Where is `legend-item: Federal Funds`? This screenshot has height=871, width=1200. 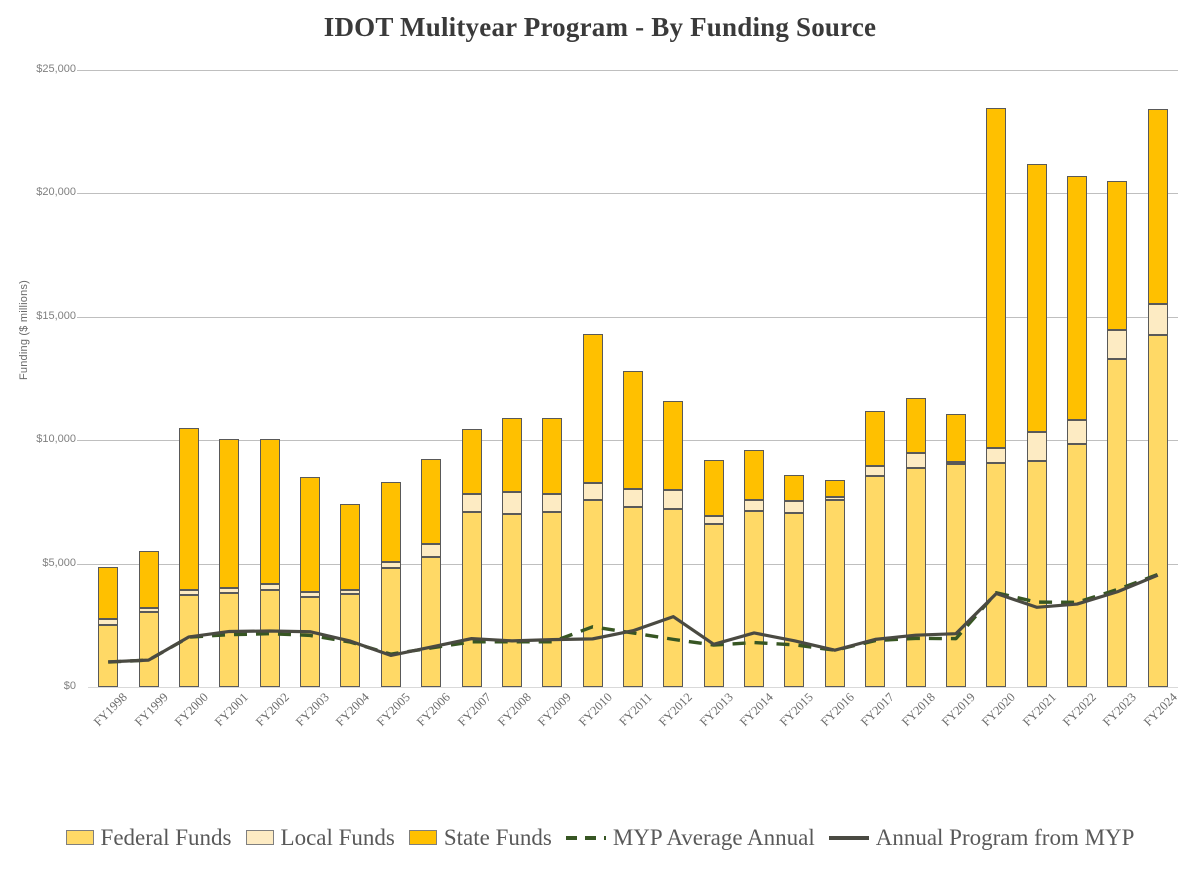
legend-item: Federal Funds is located at coordinates (148, 837).